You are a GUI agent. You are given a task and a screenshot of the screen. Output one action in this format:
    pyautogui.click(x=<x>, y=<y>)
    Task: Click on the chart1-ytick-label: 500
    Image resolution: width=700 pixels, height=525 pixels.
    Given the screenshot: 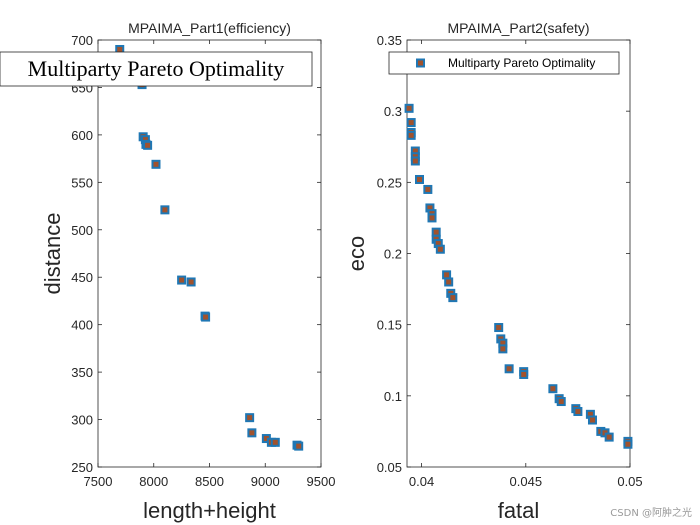 What is the action you would take?
    pyautogui.click(x=82, y=230)
    